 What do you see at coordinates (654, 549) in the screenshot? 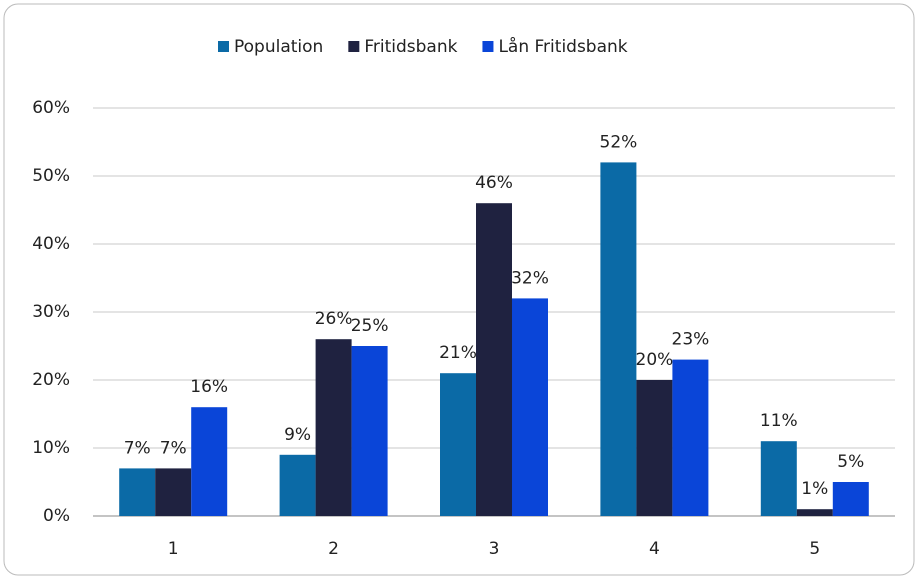
I see `x-tick-label: 4` at bounding box center [654, 549].